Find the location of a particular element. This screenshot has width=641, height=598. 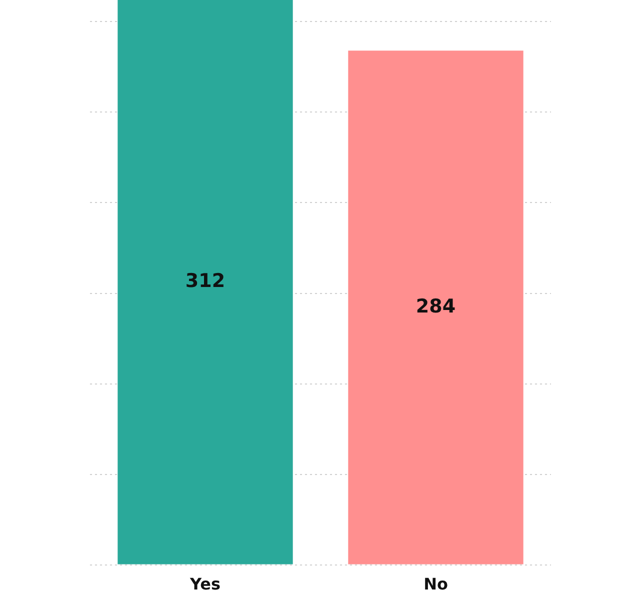

data-label: 312 is located at coordinates (205, 281).